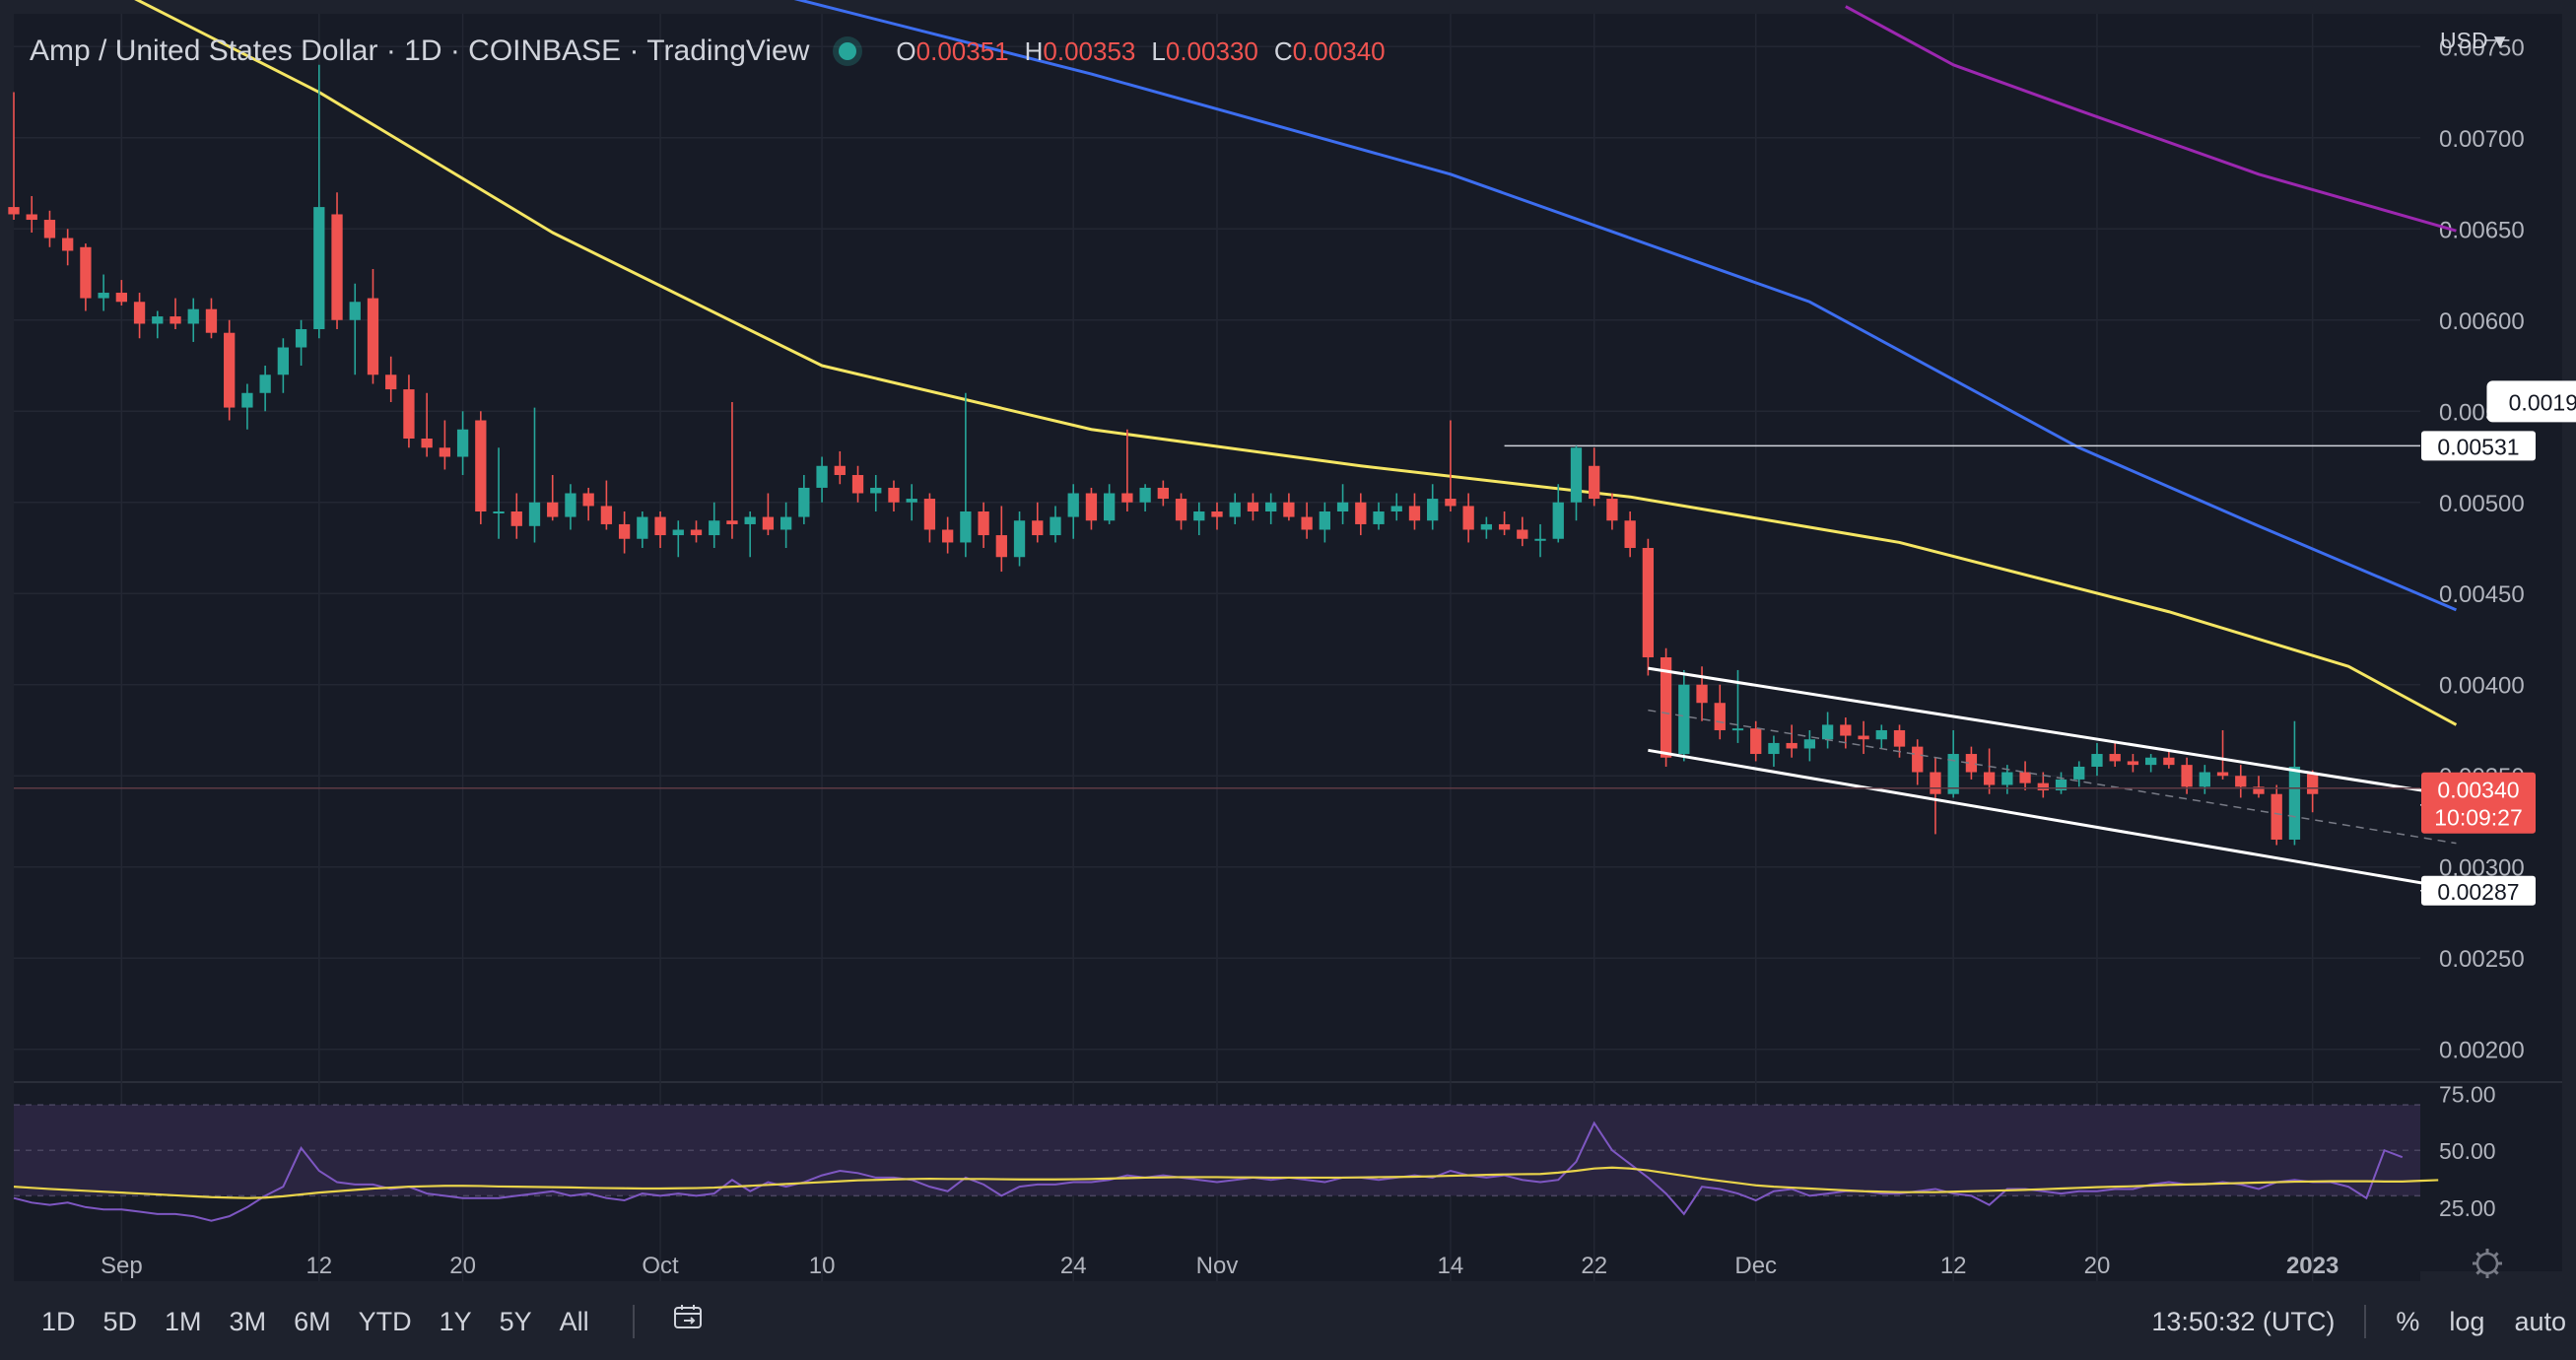 The image size is (2576, 1360). I want to click on calendar-range-icon, so click(689, 1321).